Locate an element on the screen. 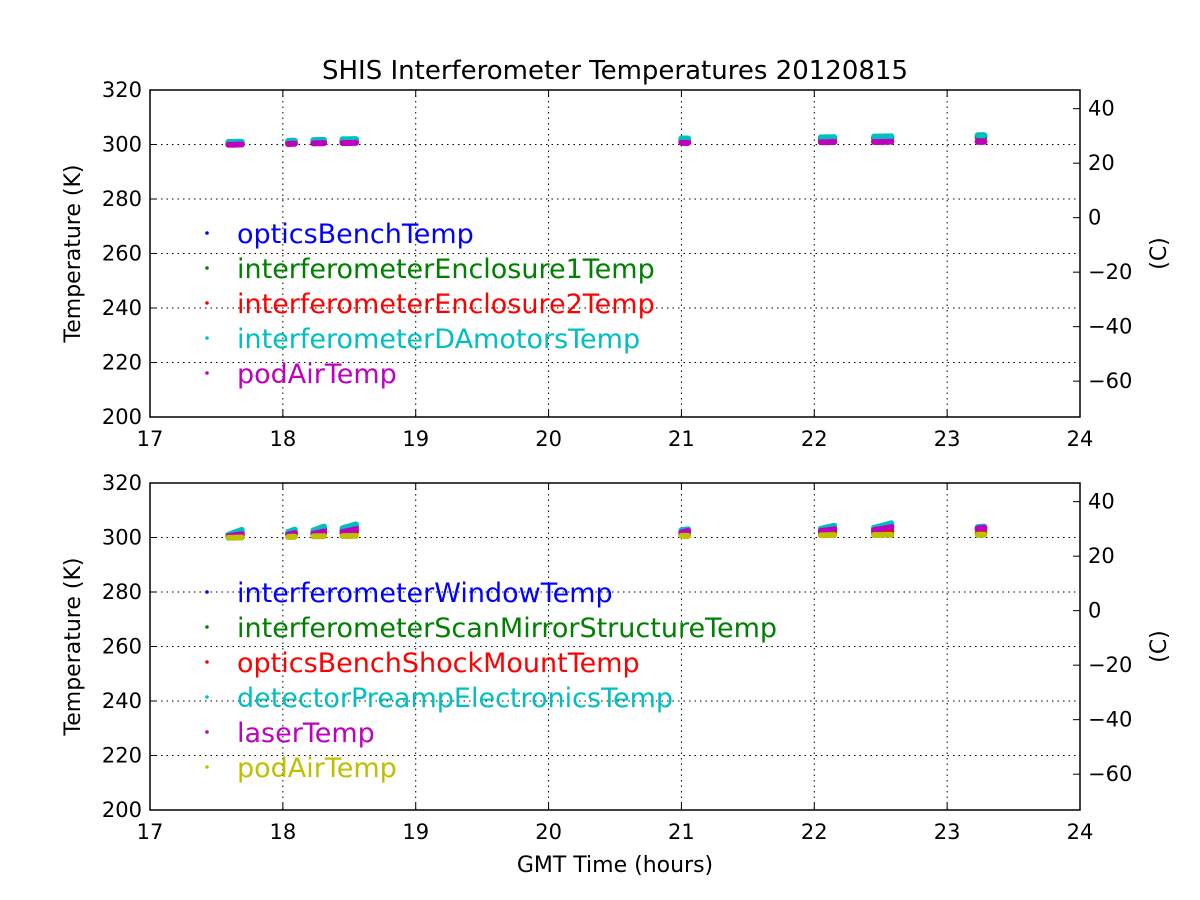 This screenshot has width=1200, height=900. legend-entry: detectorPreampElectronicsTemp is located at coordinates (455, 698).